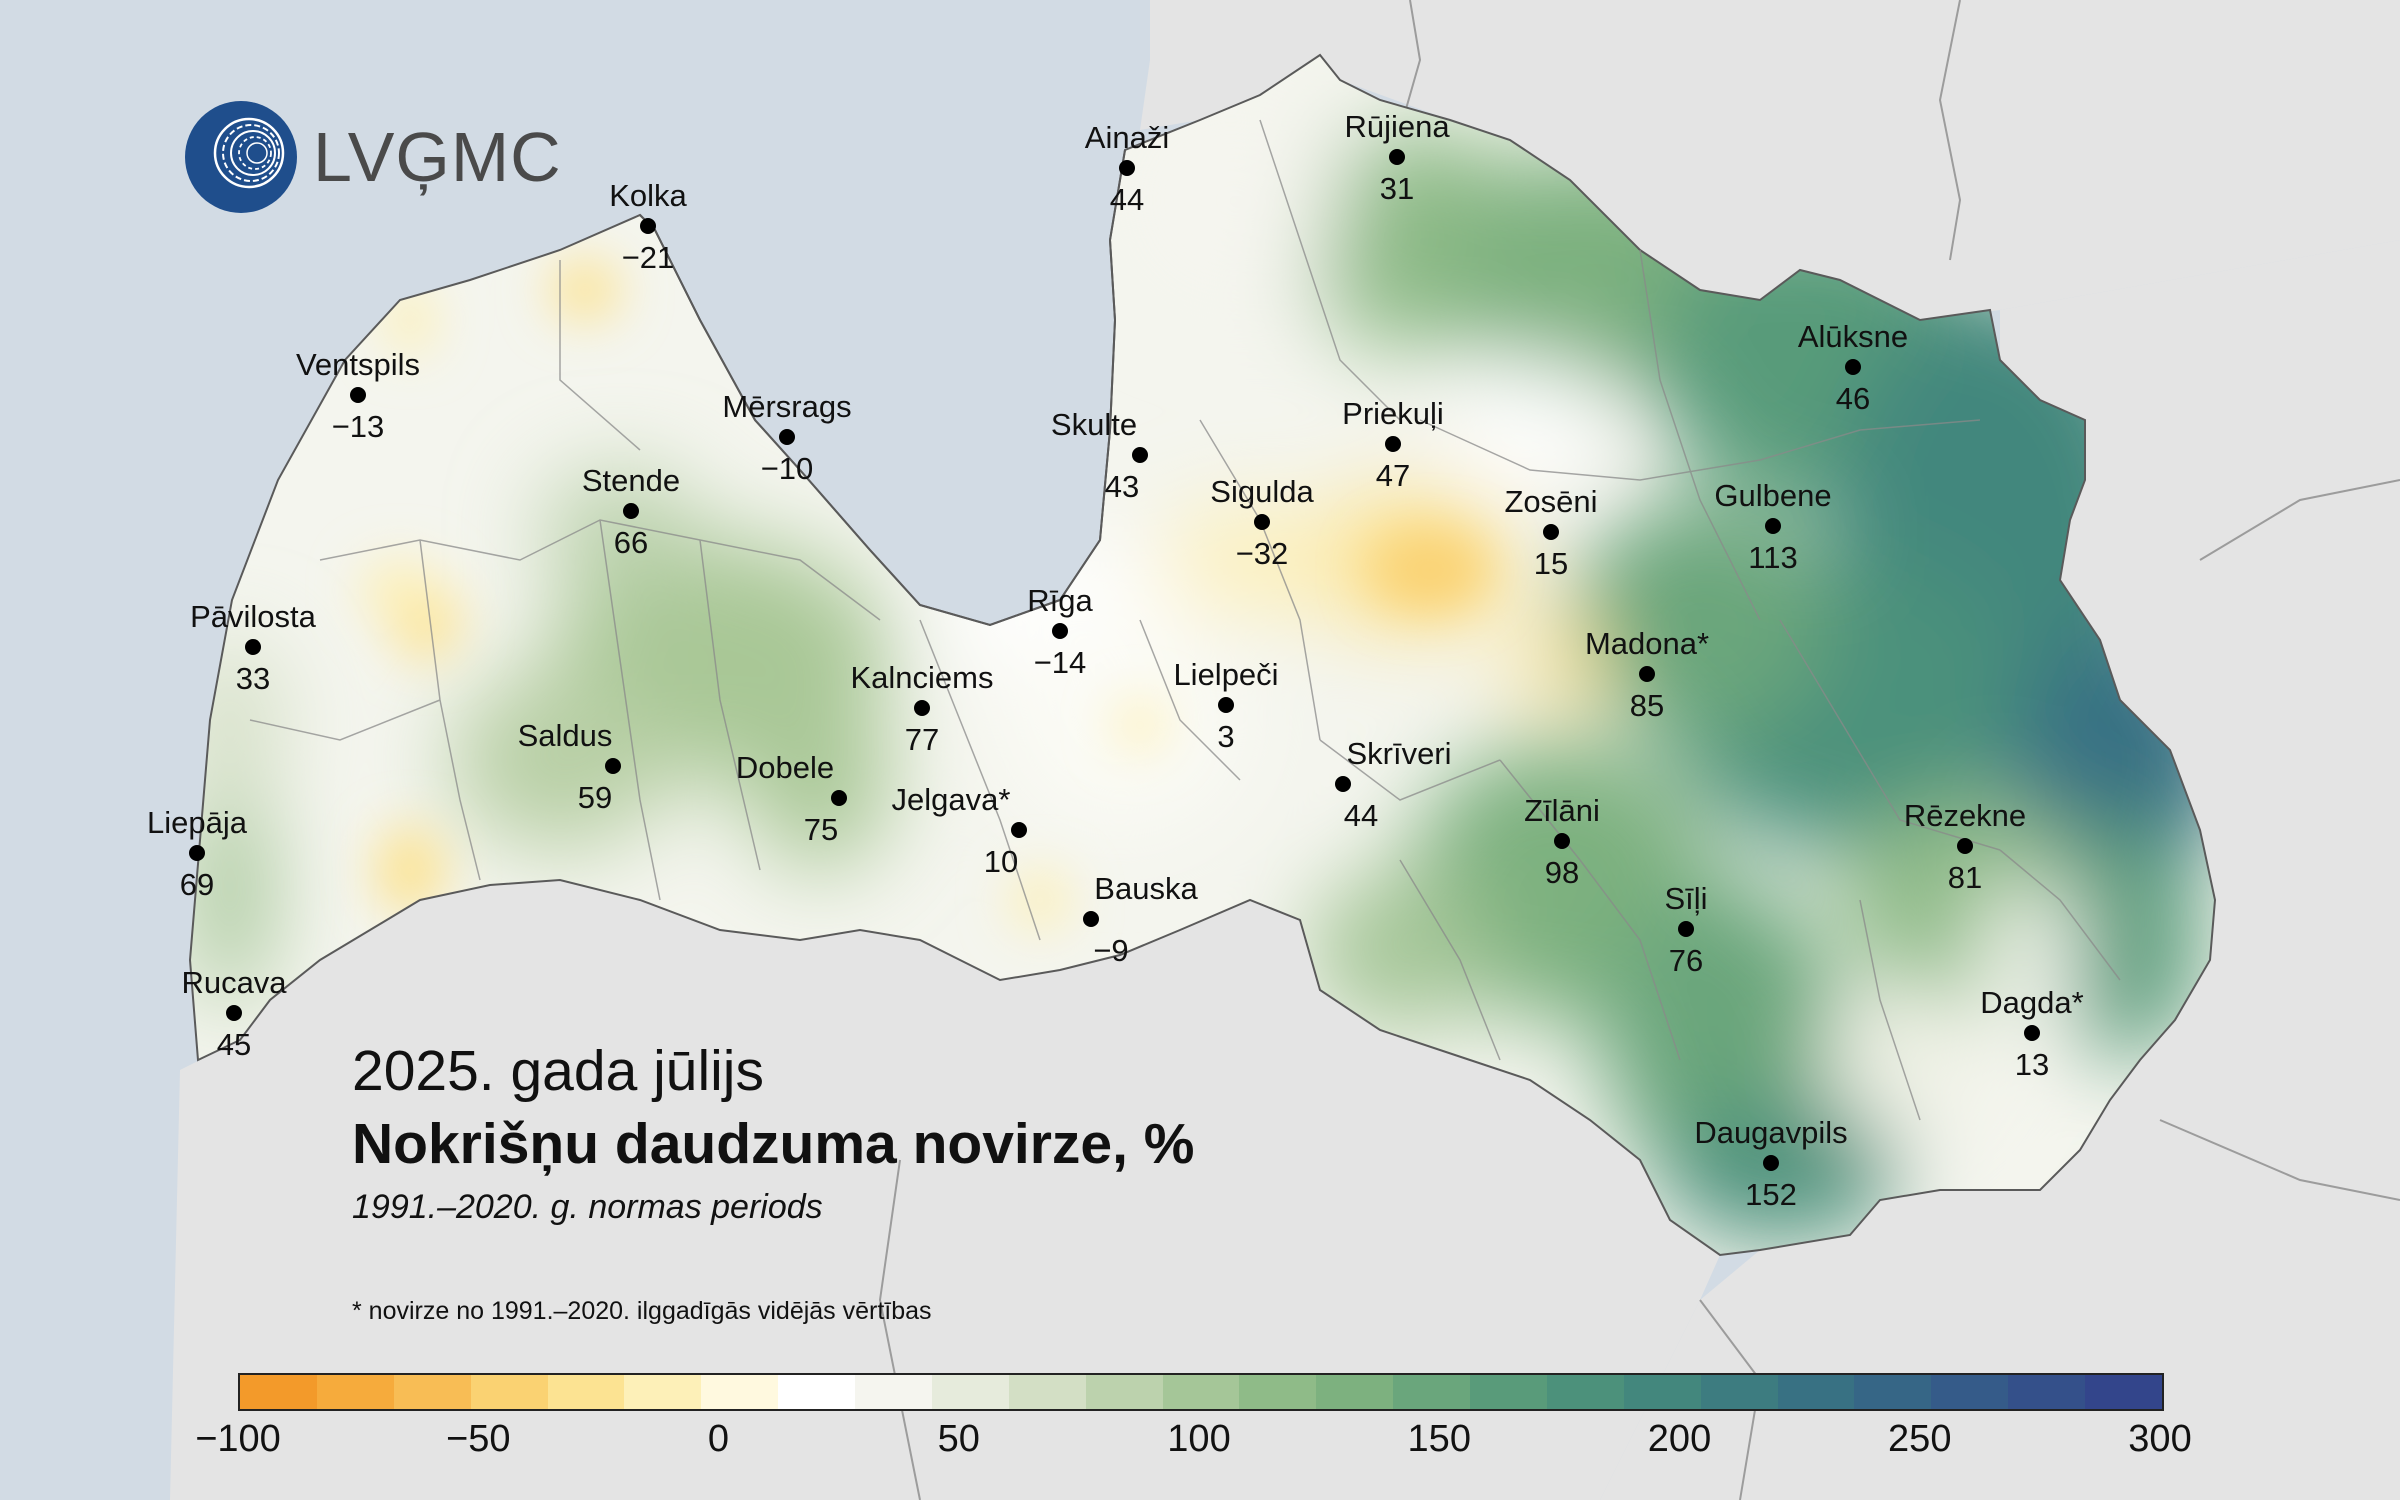 This screenshot has height=1500, width=2400. I want to click on station-kalnciems: Kalnciems 77, so click(922, 708).